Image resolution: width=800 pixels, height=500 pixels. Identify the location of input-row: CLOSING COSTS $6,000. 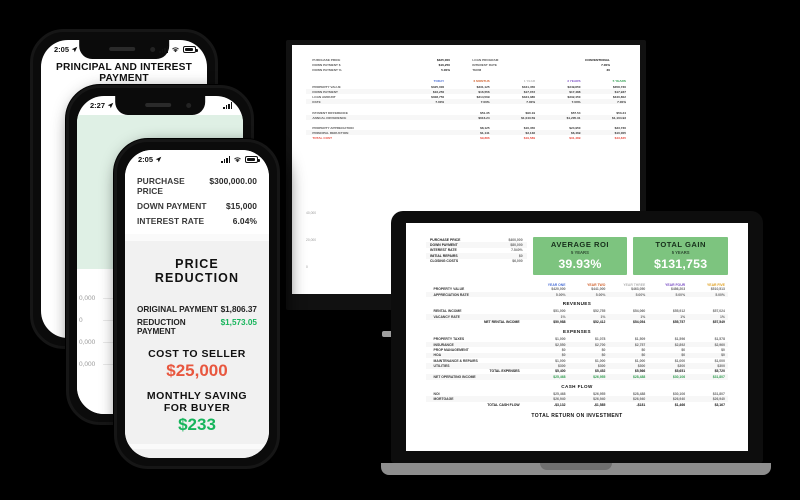
(476, 261).